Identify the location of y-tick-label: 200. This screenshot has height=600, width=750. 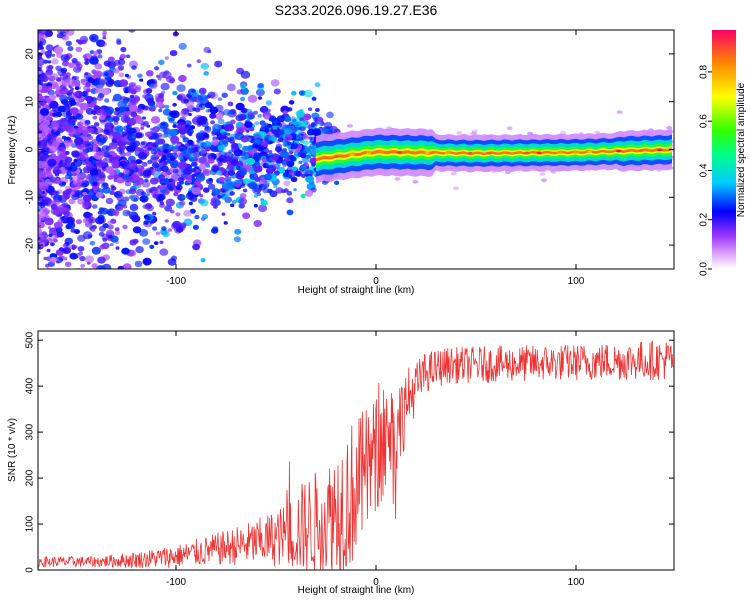
(30, 477).